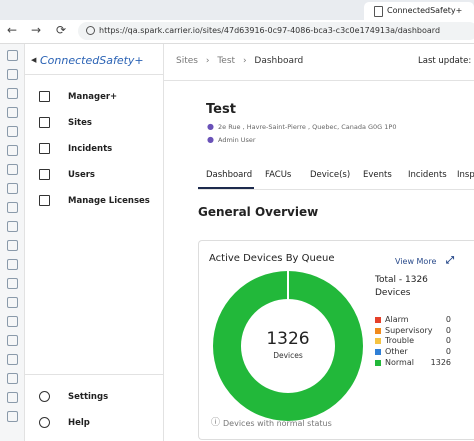  Describe the element at coordinates (240, 61) in the screenshot. I see `breadcrumb: Sites › Test › Dashboard` at that location.